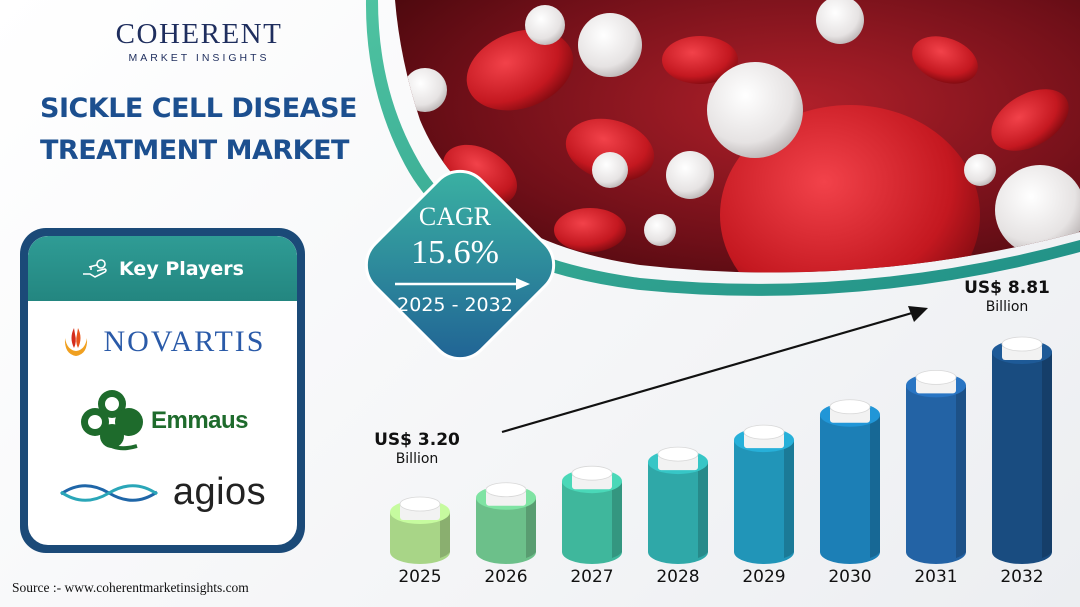  I want to click on agios-wave-icon, so click(108, 492).